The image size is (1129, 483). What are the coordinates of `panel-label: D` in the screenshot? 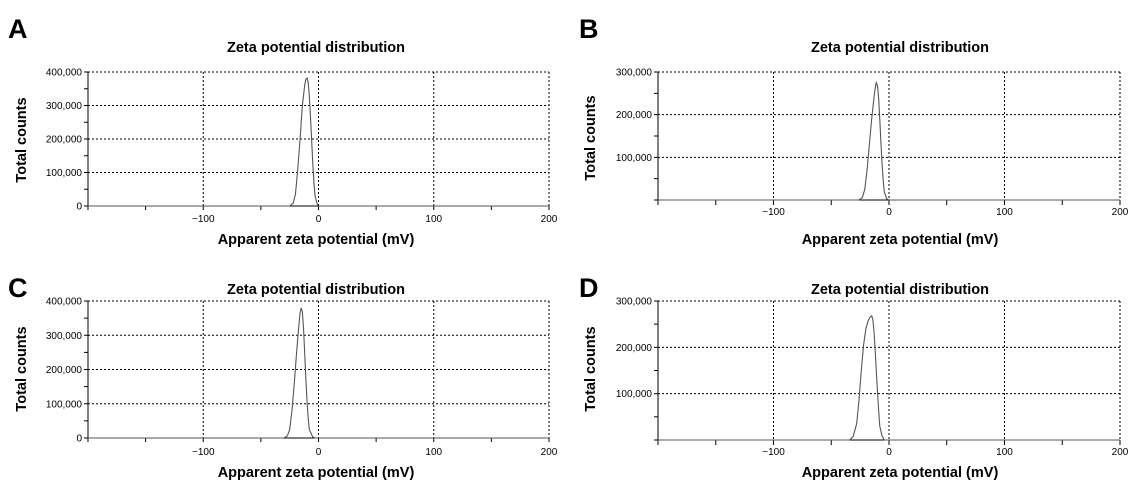 It's located at (589, 288).